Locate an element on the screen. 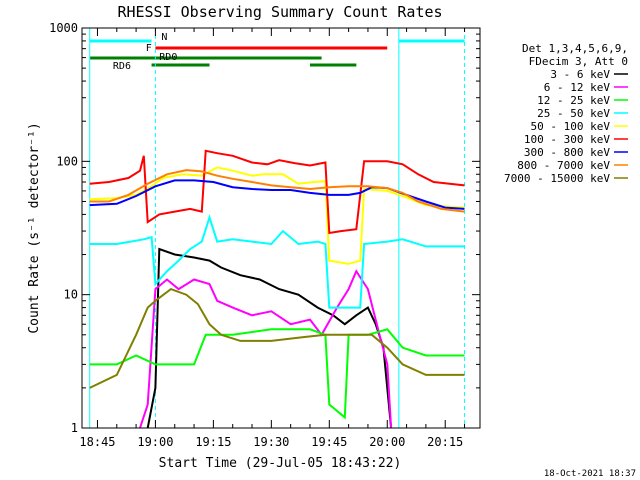  legend-label-50-100-kev: 50 - 100 keV is located at coordinates (571, 126).